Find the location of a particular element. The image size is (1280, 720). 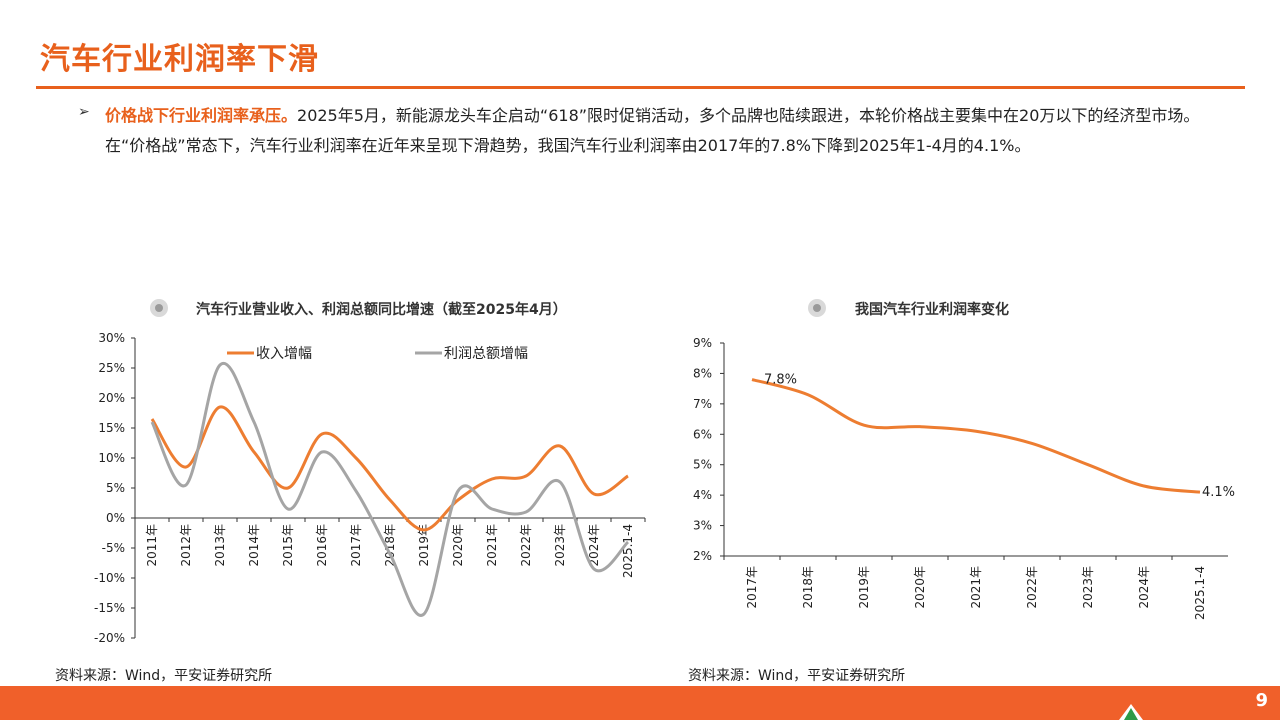

series-line-profit is located at coordinates (390, 489).